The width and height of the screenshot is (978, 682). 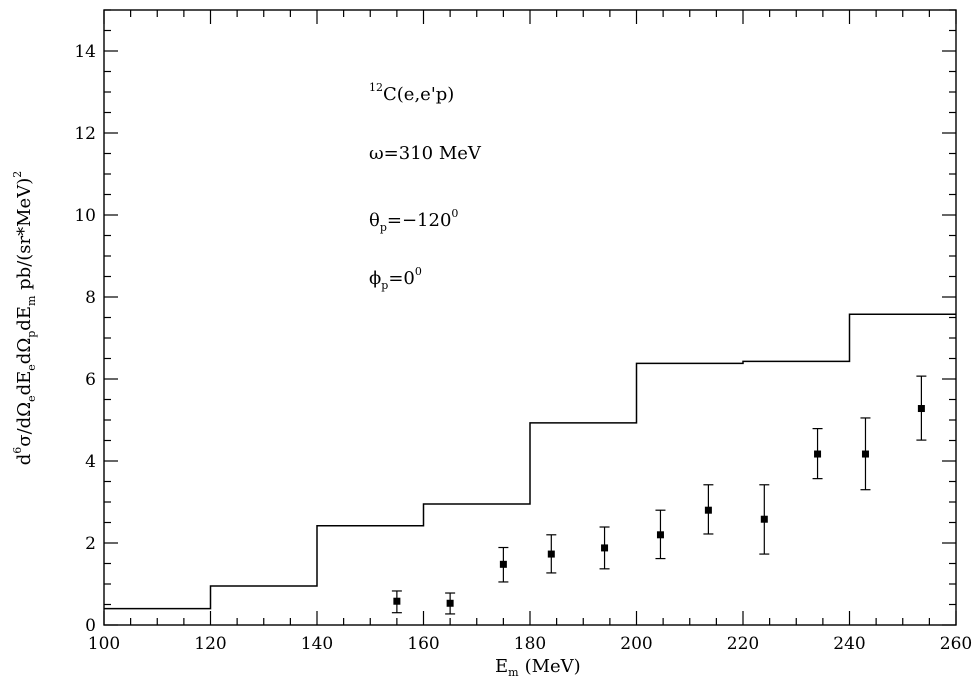 I want to click on y-tick-label: 4, so click(x=90, y=462).